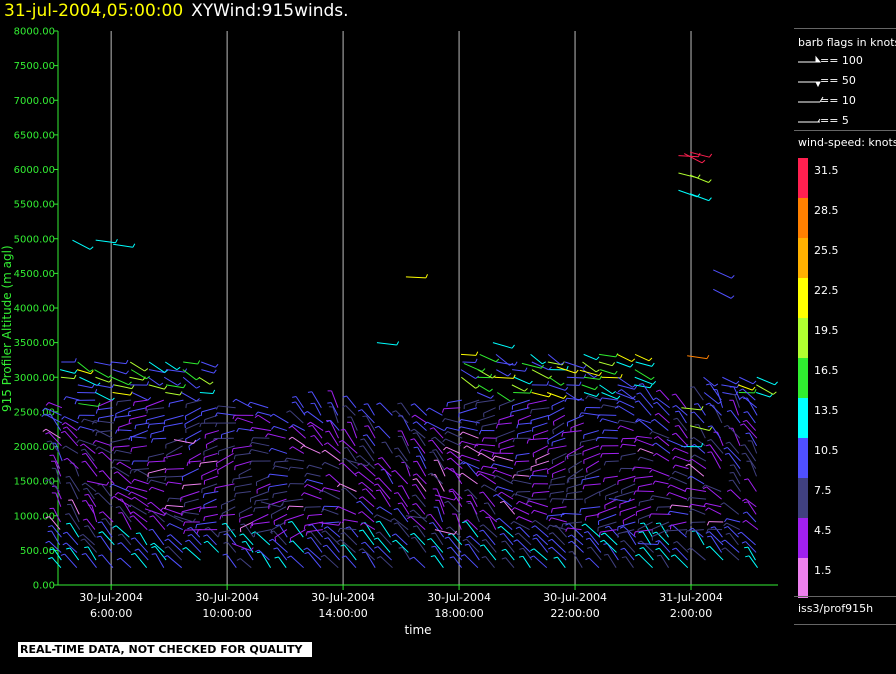 This screenshot has height=674, width=896. What do you see at coordinates (836, 608) in the screenshot?
I see `station-label: iss3/prof915h` at bounding box center [836, 608].